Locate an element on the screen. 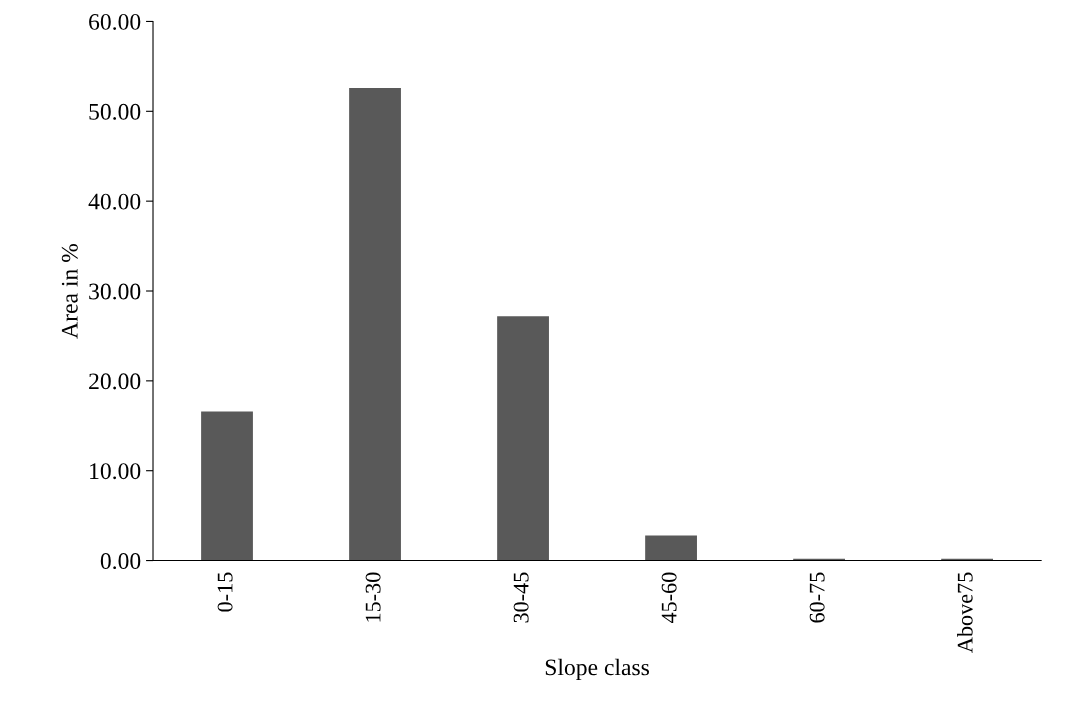 The image size is (1070, 715). x-tick-label: Above75 is located at coordinates (965, 612).